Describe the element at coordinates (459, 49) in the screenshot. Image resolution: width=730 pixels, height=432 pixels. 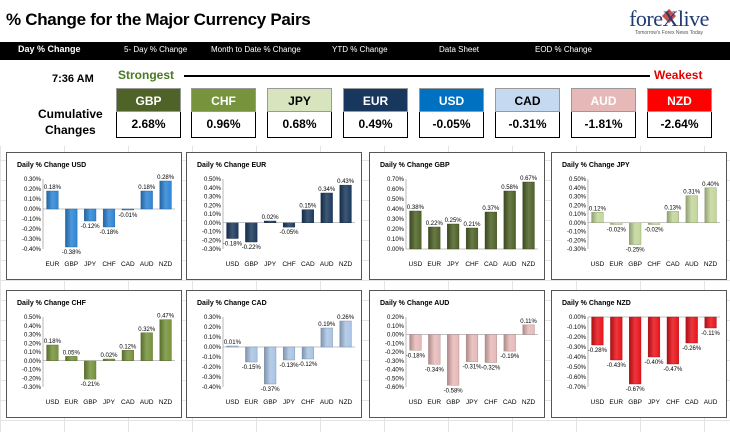
I see `tab-data-sheet: Data Sheet` at that location.